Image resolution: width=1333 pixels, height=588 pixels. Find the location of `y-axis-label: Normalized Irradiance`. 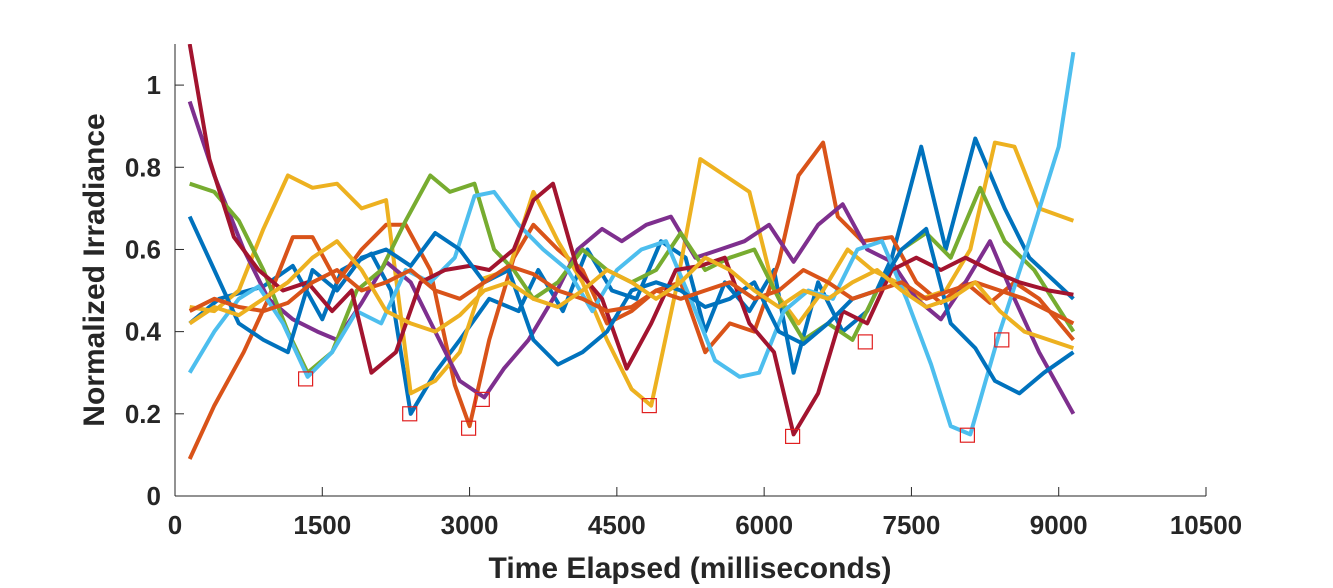

y-axis-label: Normalized Irradiance is located at coordinates (94, 269).